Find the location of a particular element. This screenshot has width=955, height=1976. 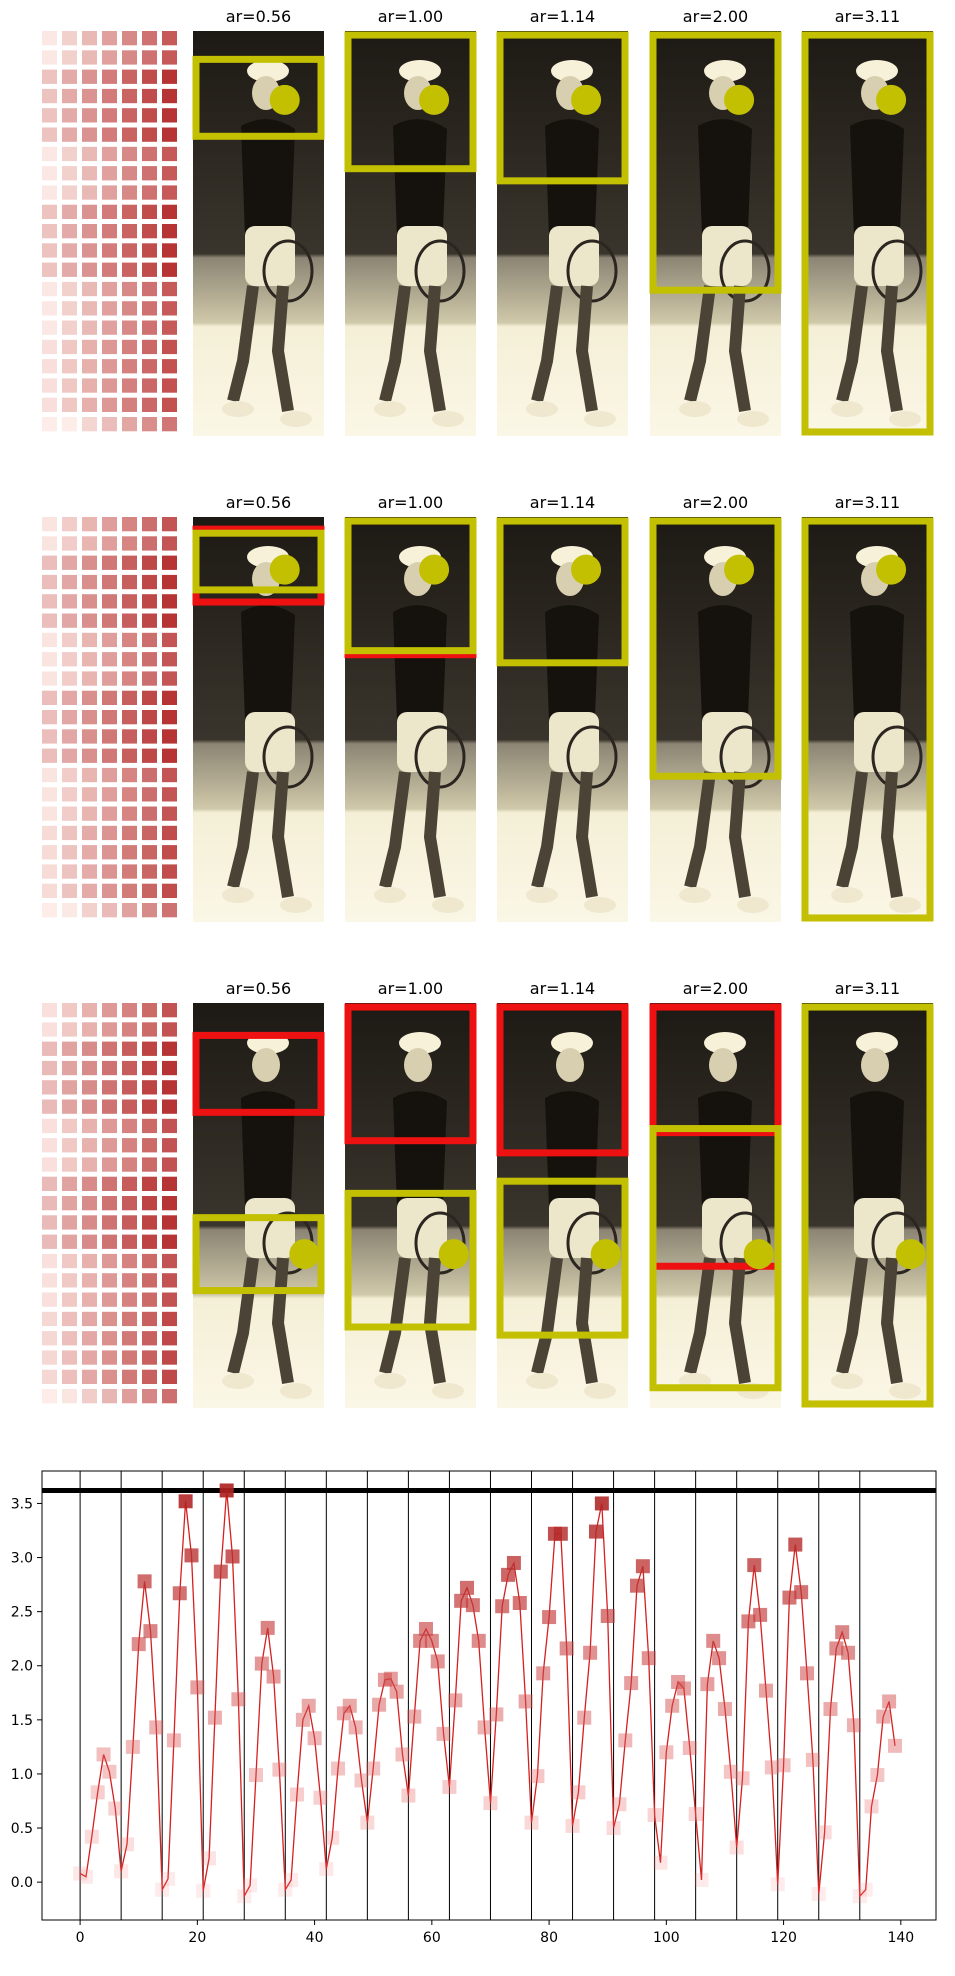

cap is located at coordinates (420, 71).